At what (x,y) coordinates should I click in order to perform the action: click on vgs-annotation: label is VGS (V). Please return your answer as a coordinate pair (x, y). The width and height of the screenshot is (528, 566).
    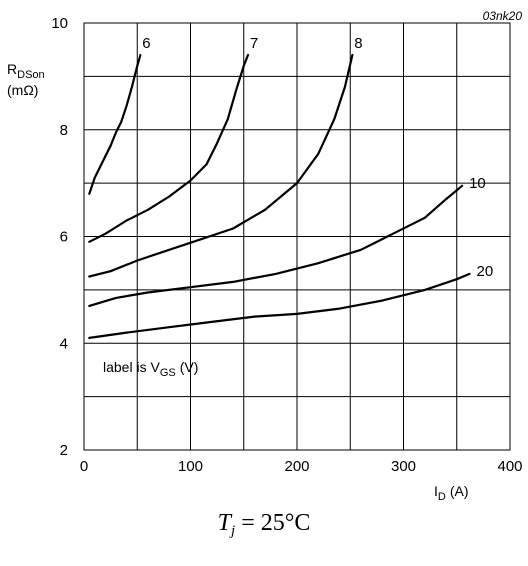
    Looking at the image, I should click on (150, 369).